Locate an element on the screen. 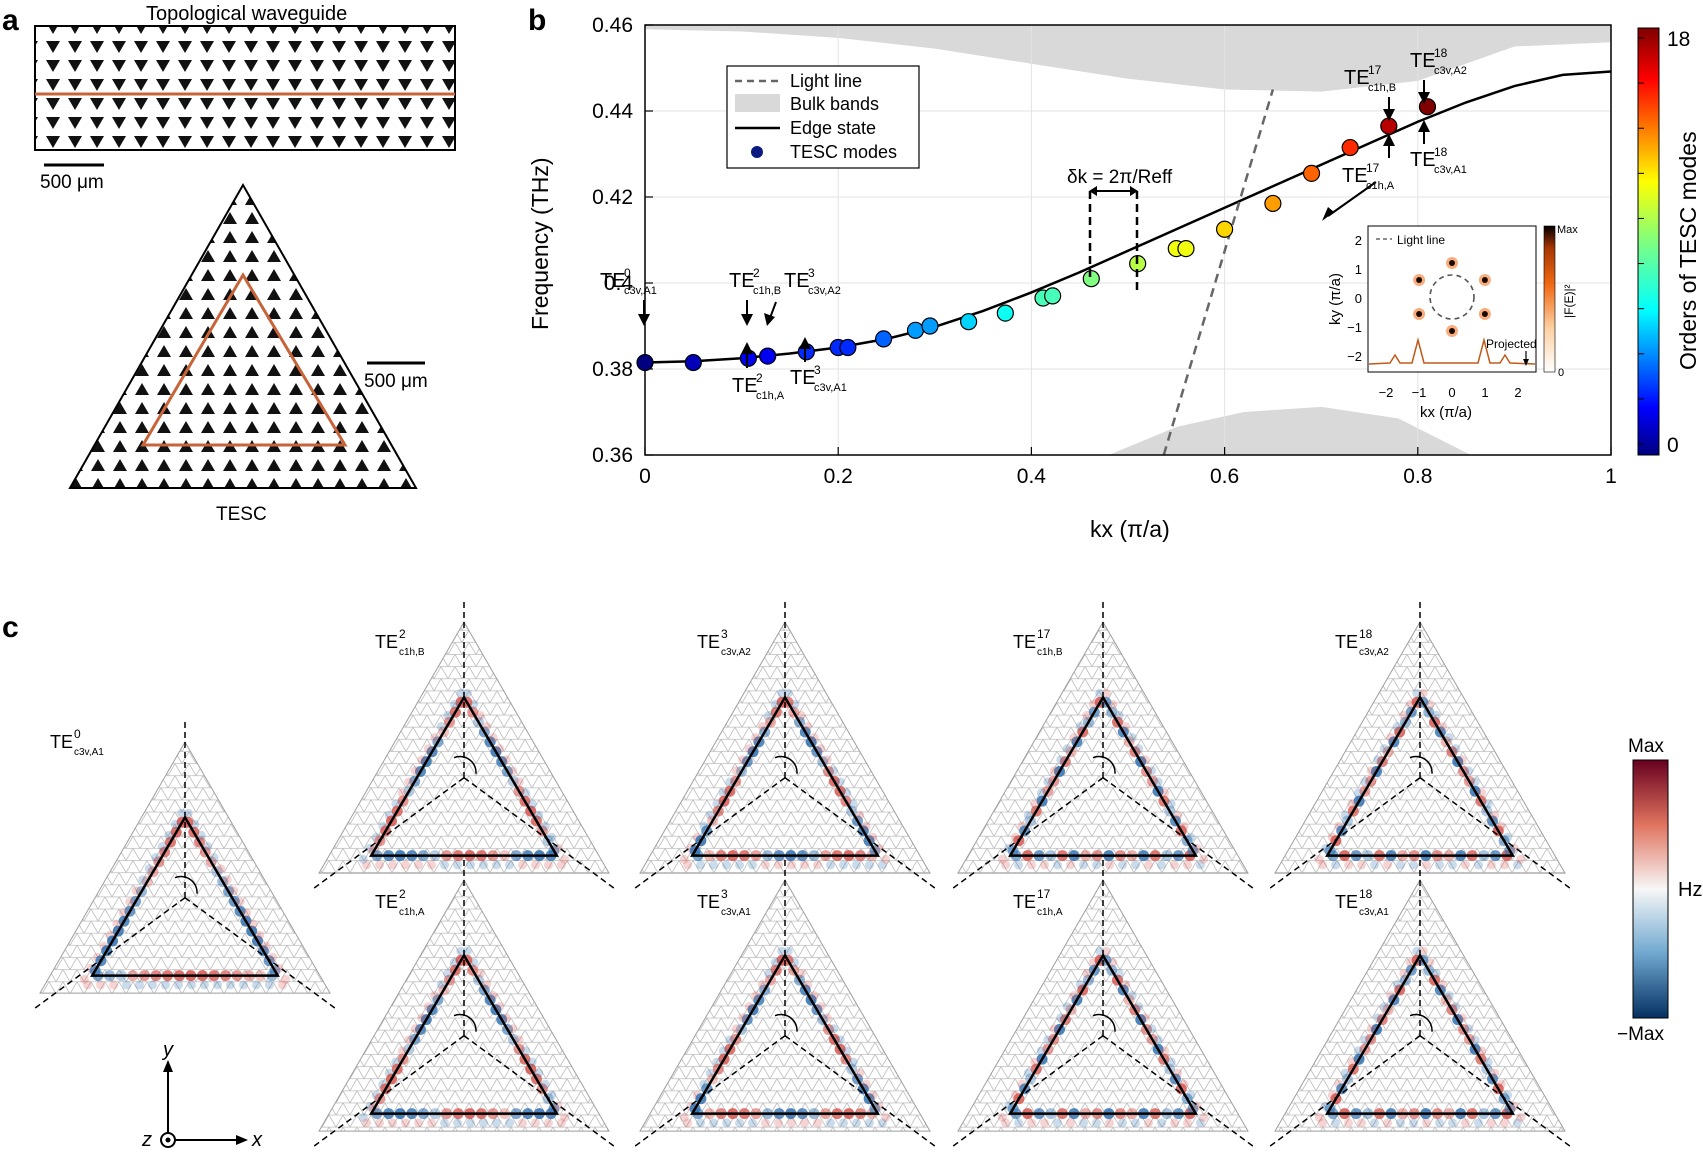 The height and width of the screenshot is (1172, 1703). mode-map-label-sup: 17 is located at coordinates (1044, 634).